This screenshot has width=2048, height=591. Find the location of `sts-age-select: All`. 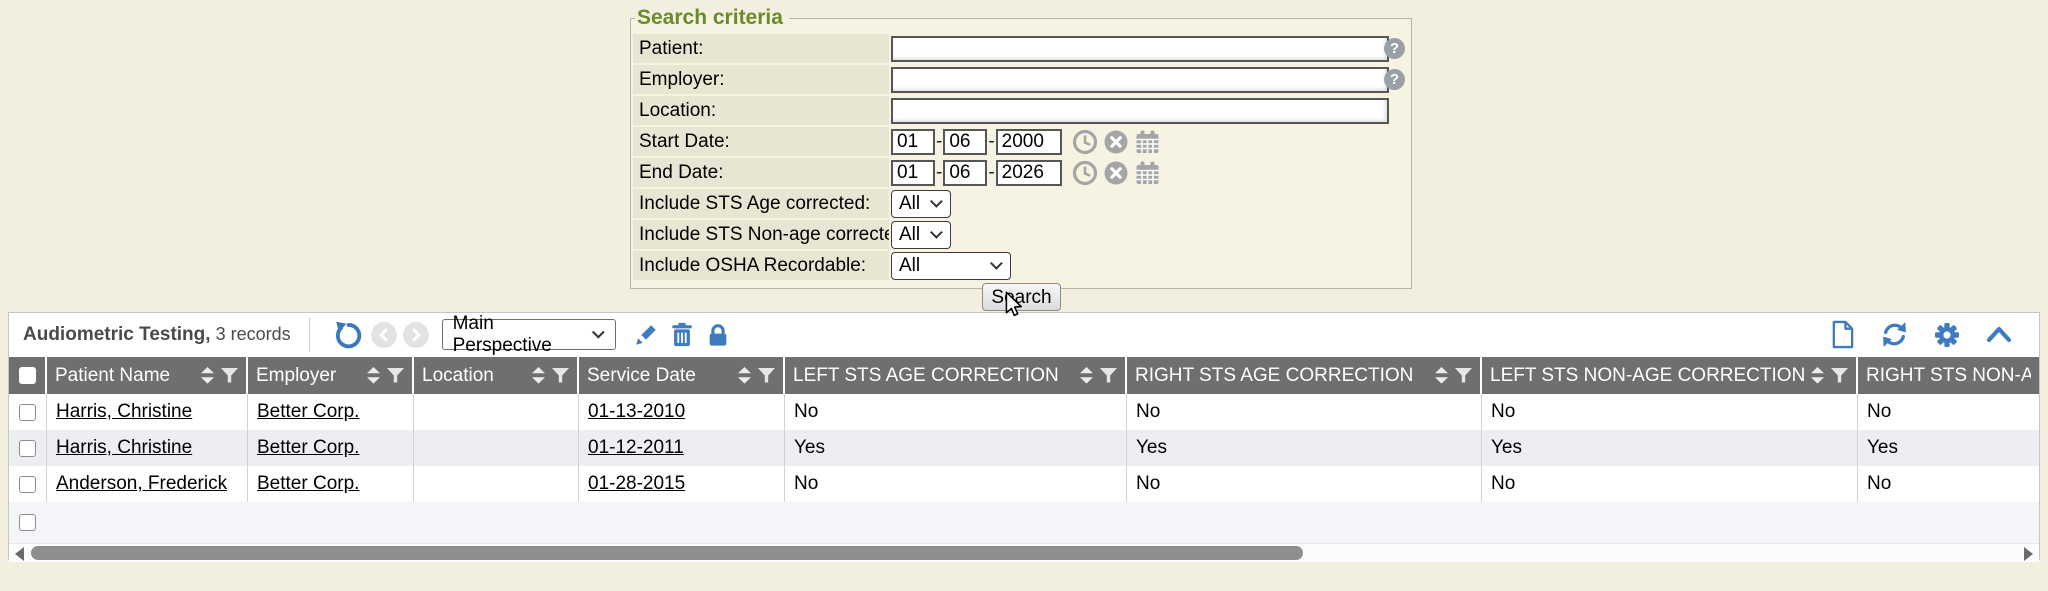

sts-age-select: All is located at coordinates (921, 203).